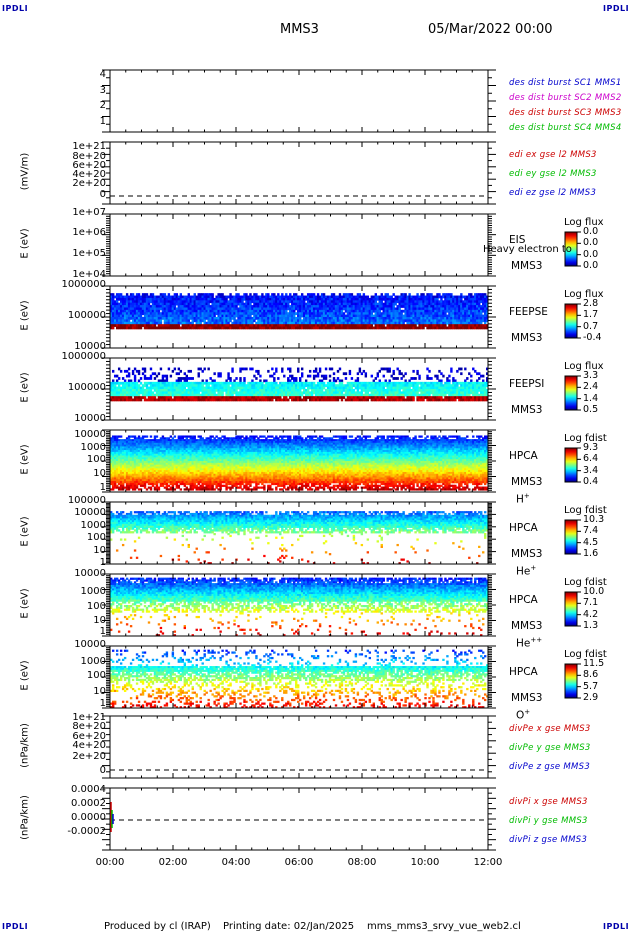 Image resolution: width=630 pixels, height=934 pixels. I want to click on ytick-label: 6e+20, so click(89, 736).